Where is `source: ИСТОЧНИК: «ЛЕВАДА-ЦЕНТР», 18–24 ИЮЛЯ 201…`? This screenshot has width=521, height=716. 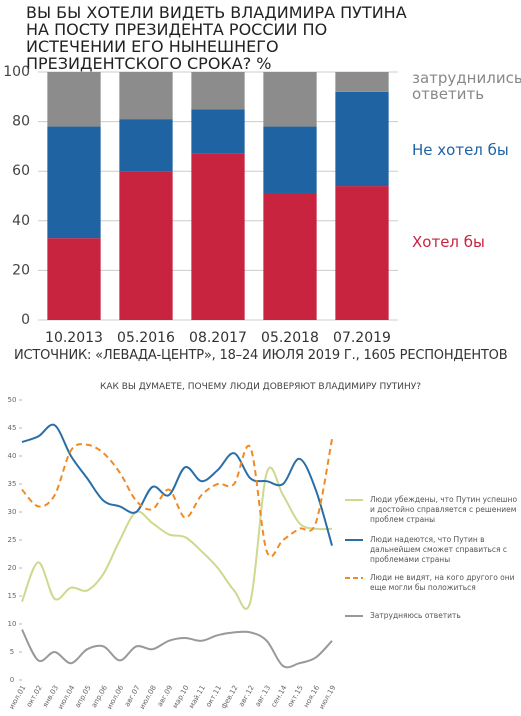 source: ИСТОЧНИК: «ЛЕВАДА-ЦЕНТР», 18–24 ИЮЛЯ 201… is located at coordinates (261, 355).